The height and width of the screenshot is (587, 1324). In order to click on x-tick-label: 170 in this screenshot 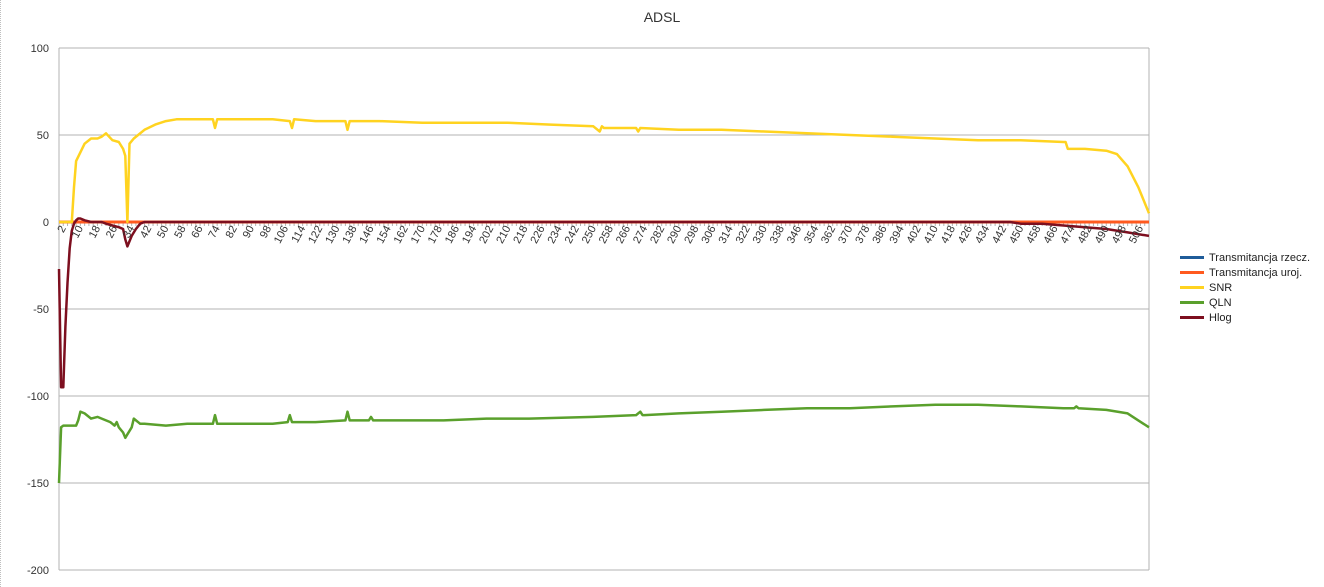, I will do `click(418, 235)`.